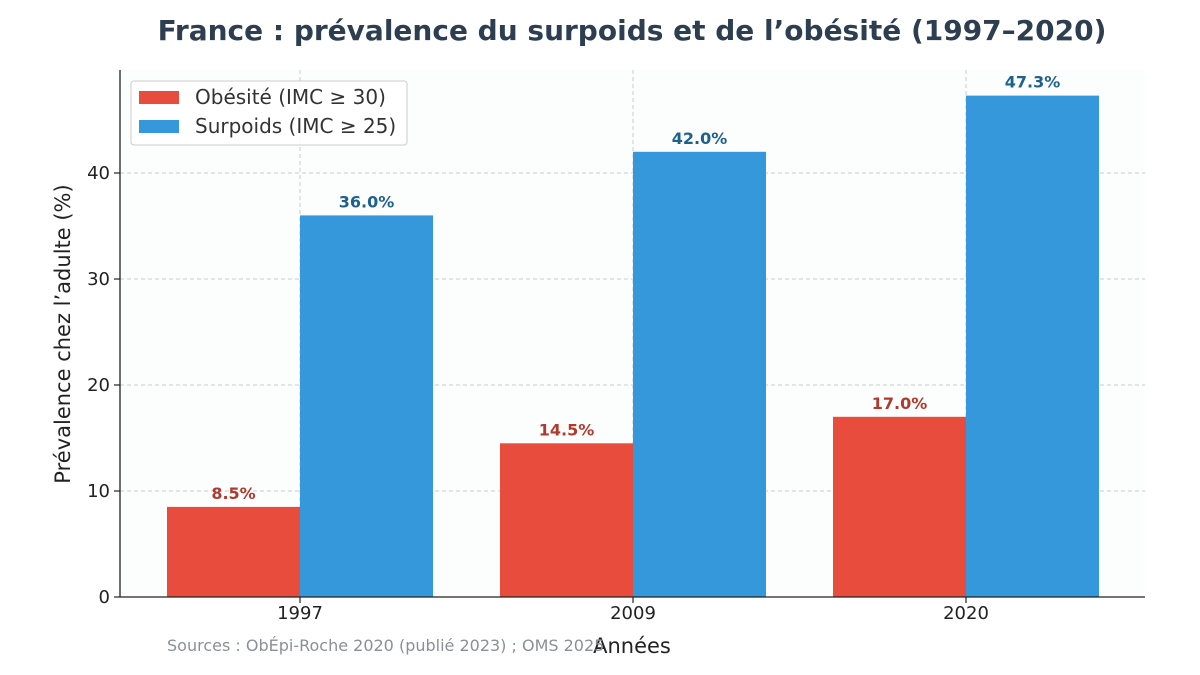 This screenshot has height=675, width=1200. I want to click on legend-swatch-surpoids, so click(159, 126).